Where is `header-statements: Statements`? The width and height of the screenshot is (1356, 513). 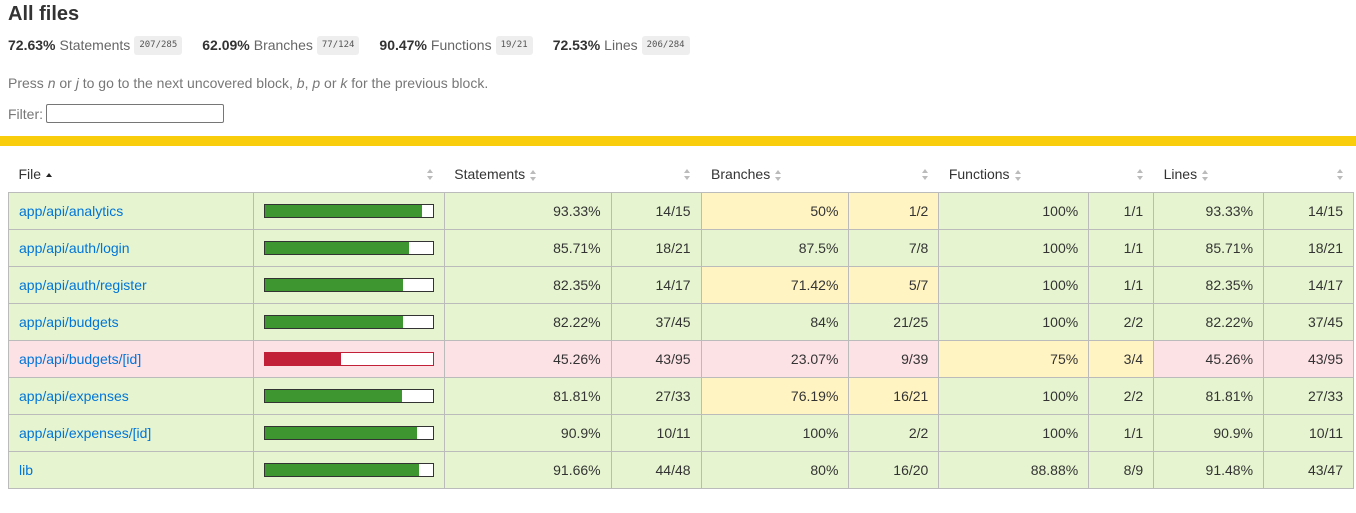 header-statements: Statements is located at coordinates (528, 174).